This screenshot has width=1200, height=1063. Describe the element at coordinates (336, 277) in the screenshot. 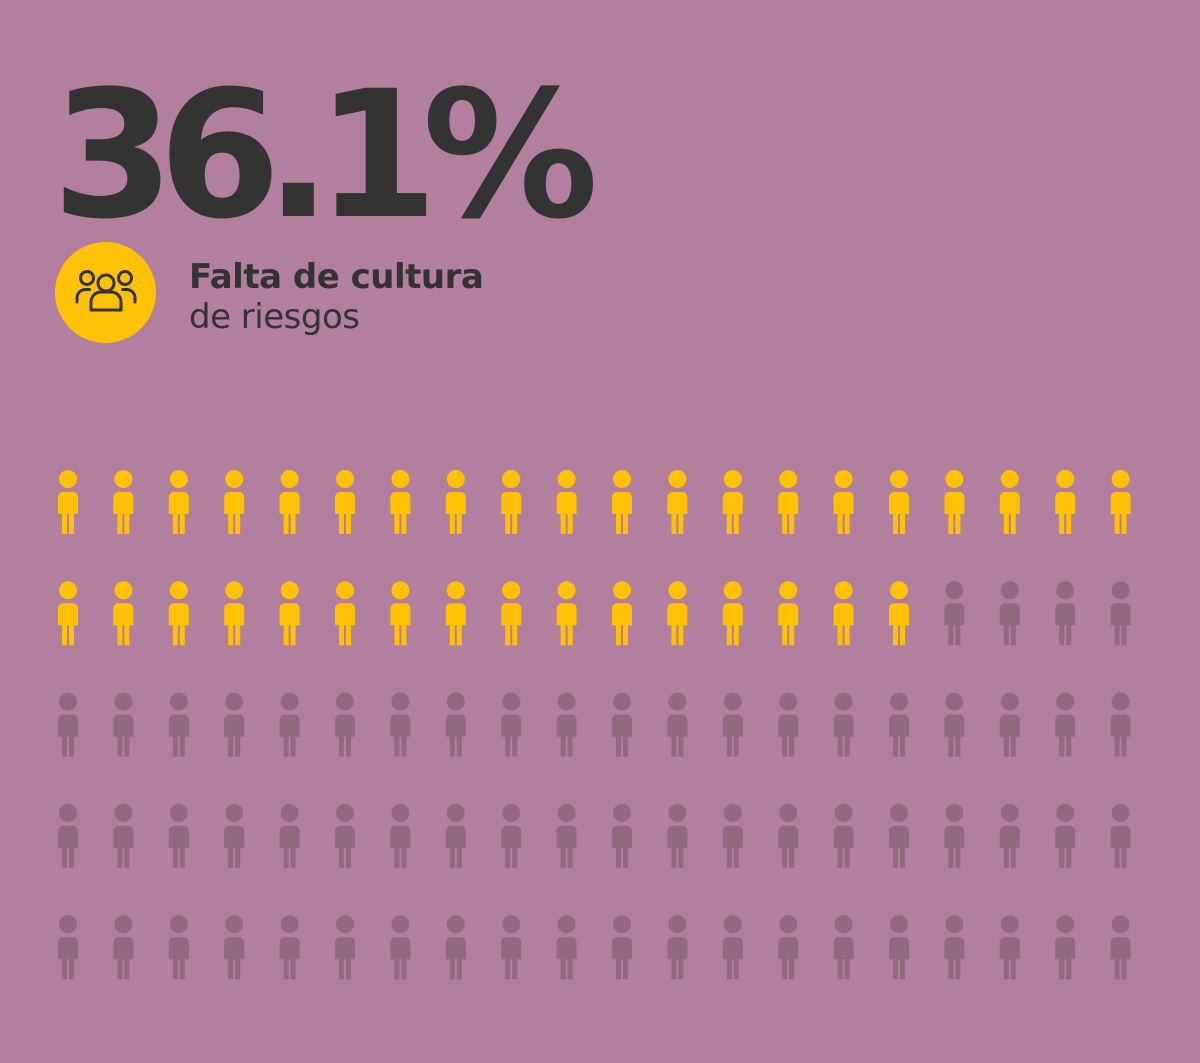

I see `label-title: Falta de cultura` at that location.